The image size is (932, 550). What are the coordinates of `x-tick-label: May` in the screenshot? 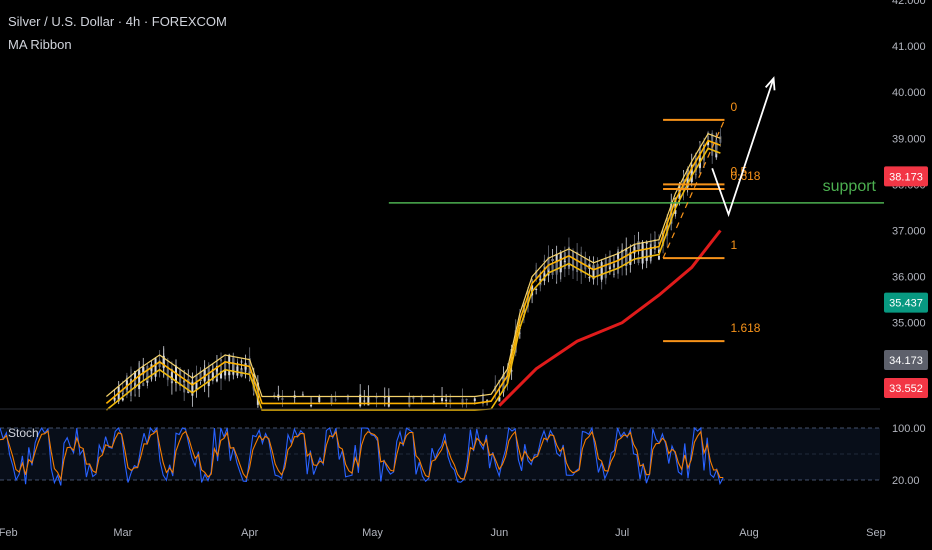 It's located at (372, 533).